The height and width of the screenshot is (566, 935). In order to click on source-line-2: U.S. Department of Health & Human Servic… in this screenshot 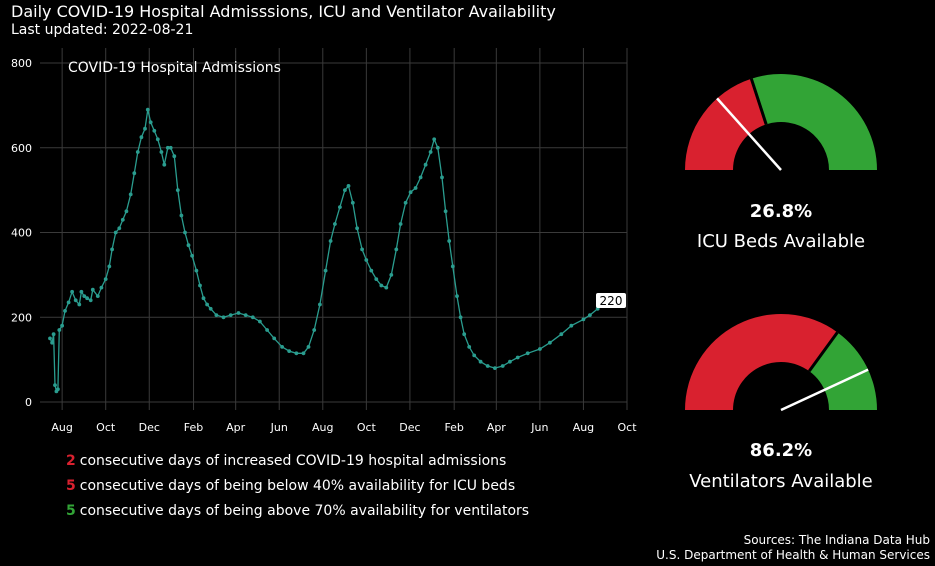, I will do `click(793, 555)`.